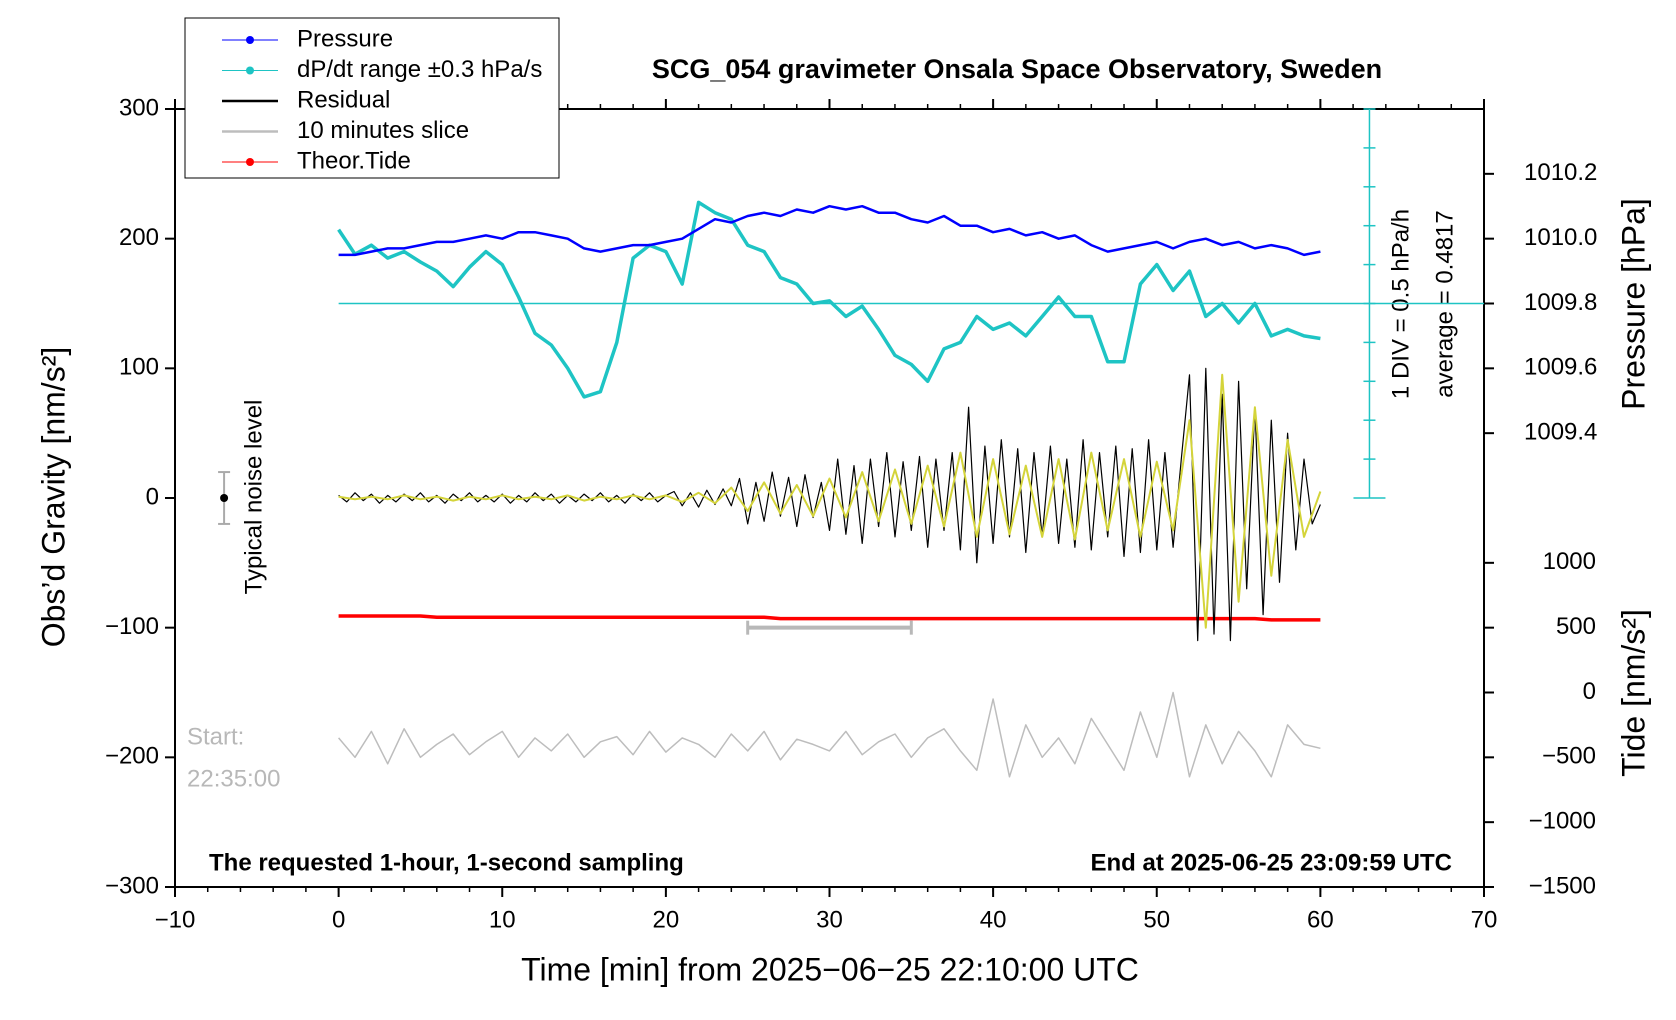 The image size is (1676, 1020). What do you see at coordinates (419, 69) in the screenshot?
I see `legend-label: dP/dt range ±0.3 hPa/s` at bounding box center [419, 69].